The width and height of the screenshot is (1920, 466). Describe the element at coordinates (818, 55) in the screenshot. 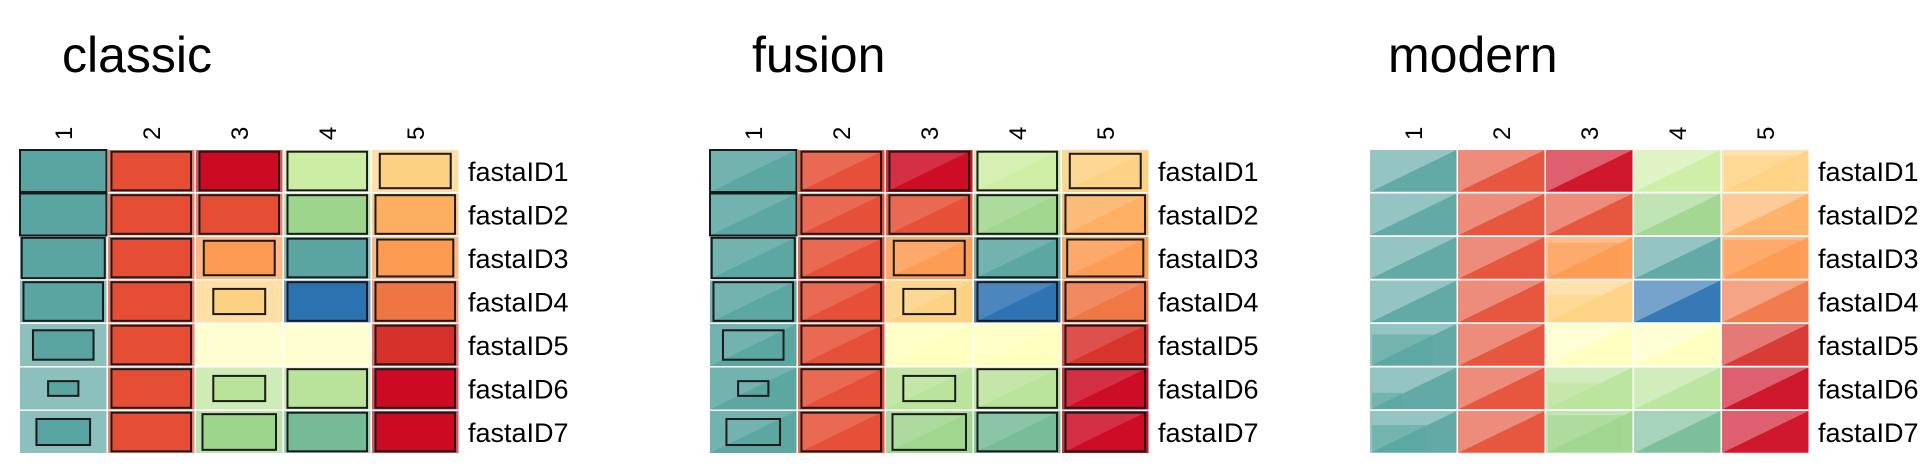

I see `panel-title-fusion: fusion` at that location.